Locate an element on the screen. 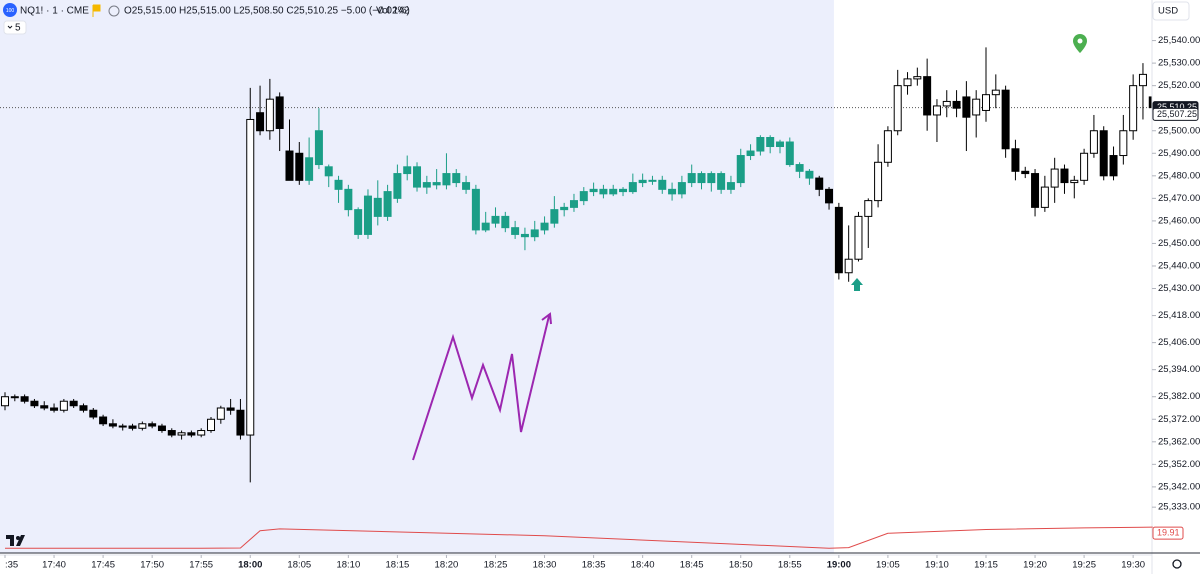 The image size is (1200, 574). x-tick-label: 19:20 is located at coordinates (1035, 565).